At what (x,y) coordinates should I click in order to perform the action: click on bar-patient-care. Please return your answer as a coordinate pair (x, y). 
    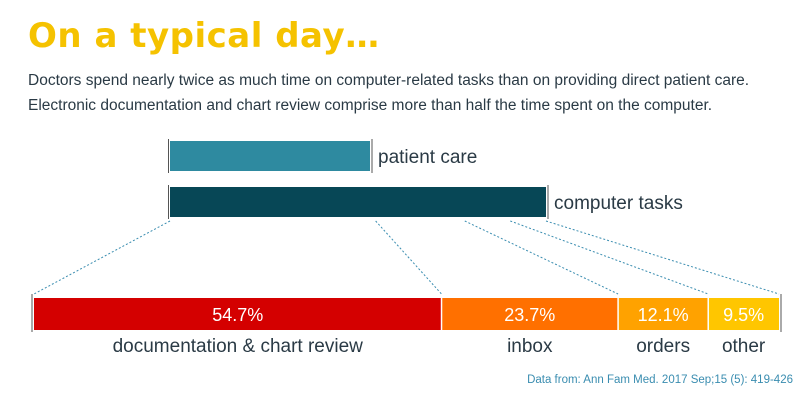
    Looking at the image, I should click on (270, 156).